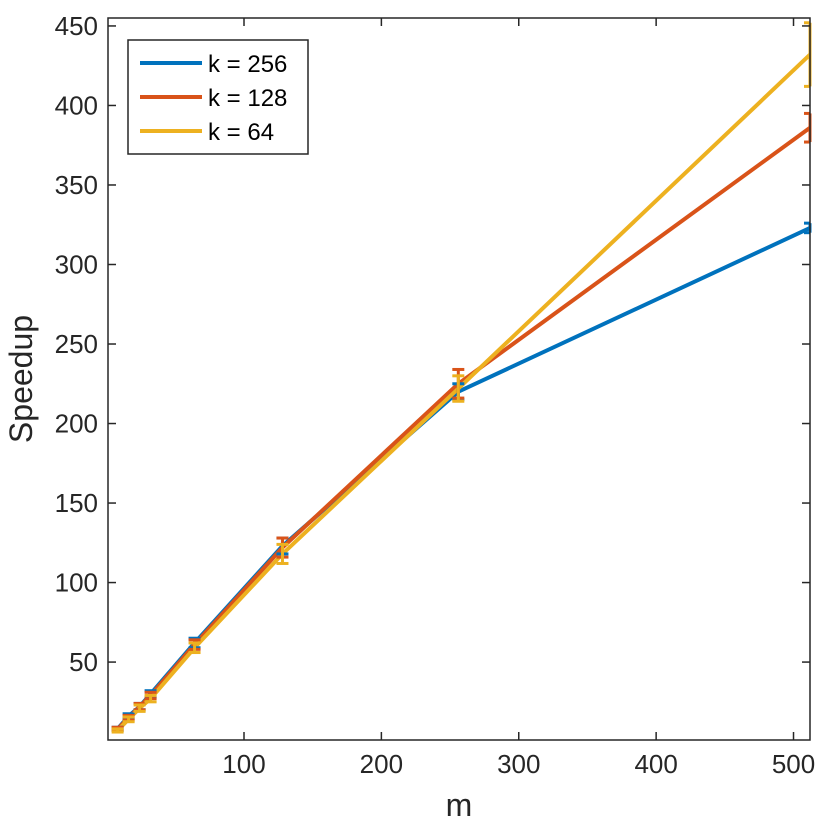  I want to click on x-tick-label: 100, so click(243, 764).